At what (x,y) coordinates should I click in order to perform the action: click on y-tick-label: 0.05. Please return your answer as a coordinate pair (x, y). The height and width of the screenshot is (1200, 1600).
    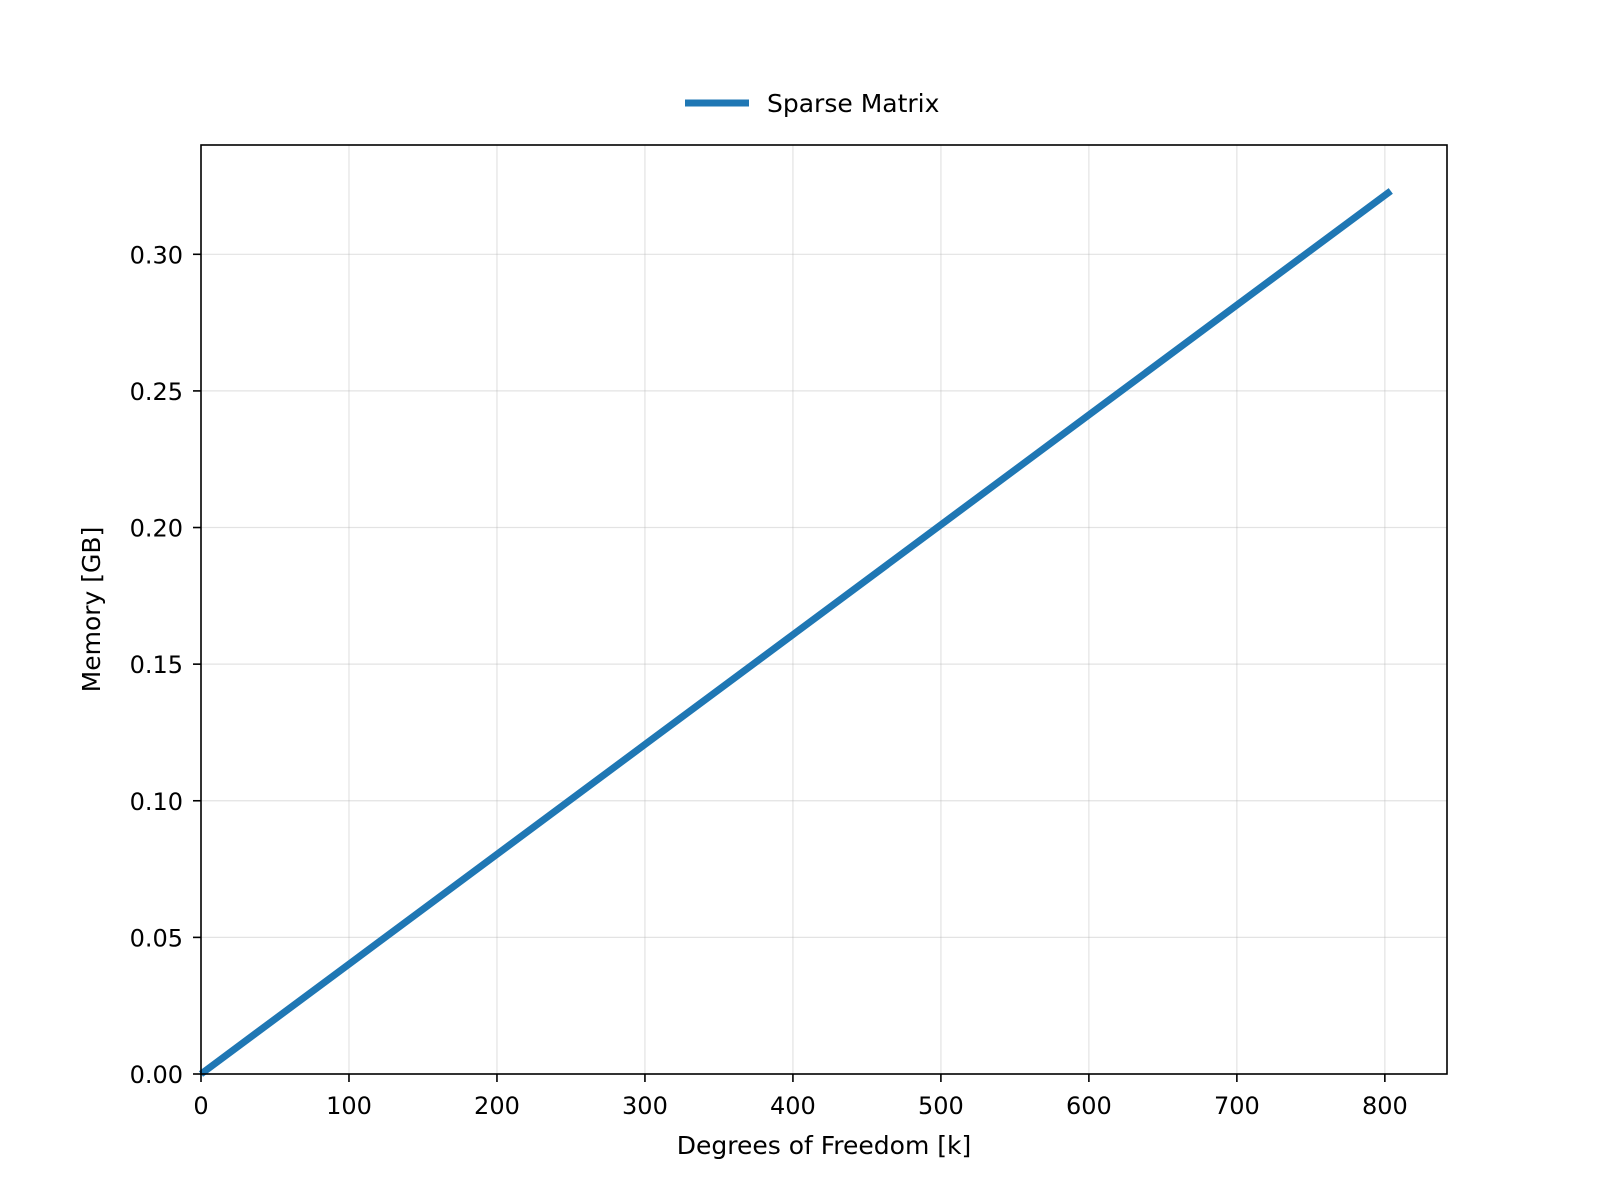
    Looking at the image, I should click on (156, 938).